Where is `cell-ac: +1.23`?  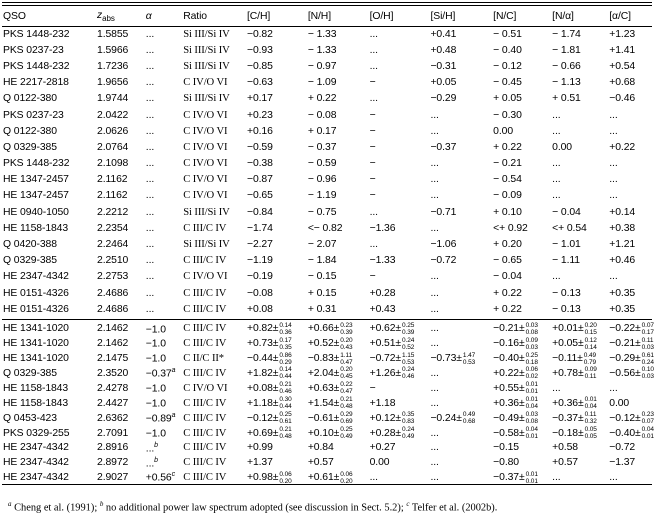
cell-ac: +1.23 is located at coordinates (622, 34).